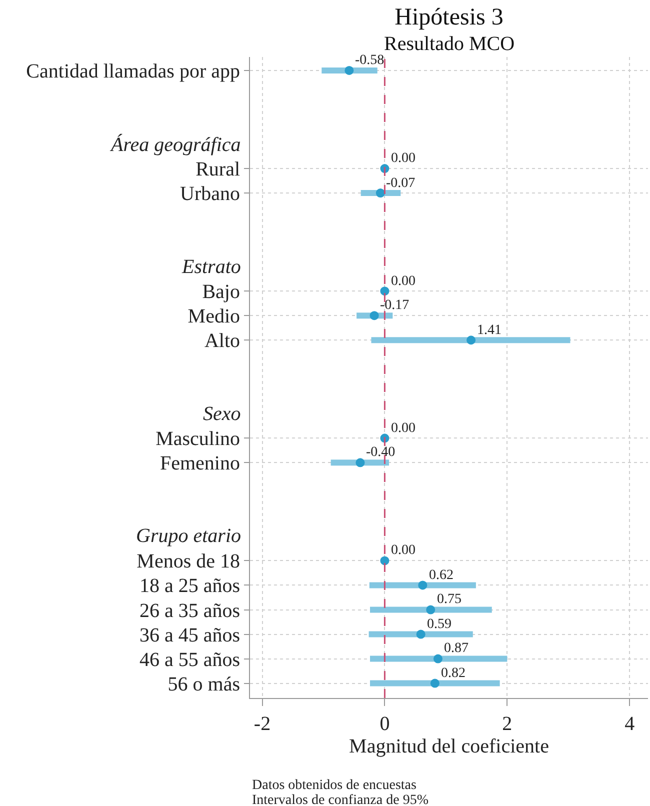 The height and width of the screenshot is (806, 650). I want to click on y-tick-label: Medio, so click(214, 317).